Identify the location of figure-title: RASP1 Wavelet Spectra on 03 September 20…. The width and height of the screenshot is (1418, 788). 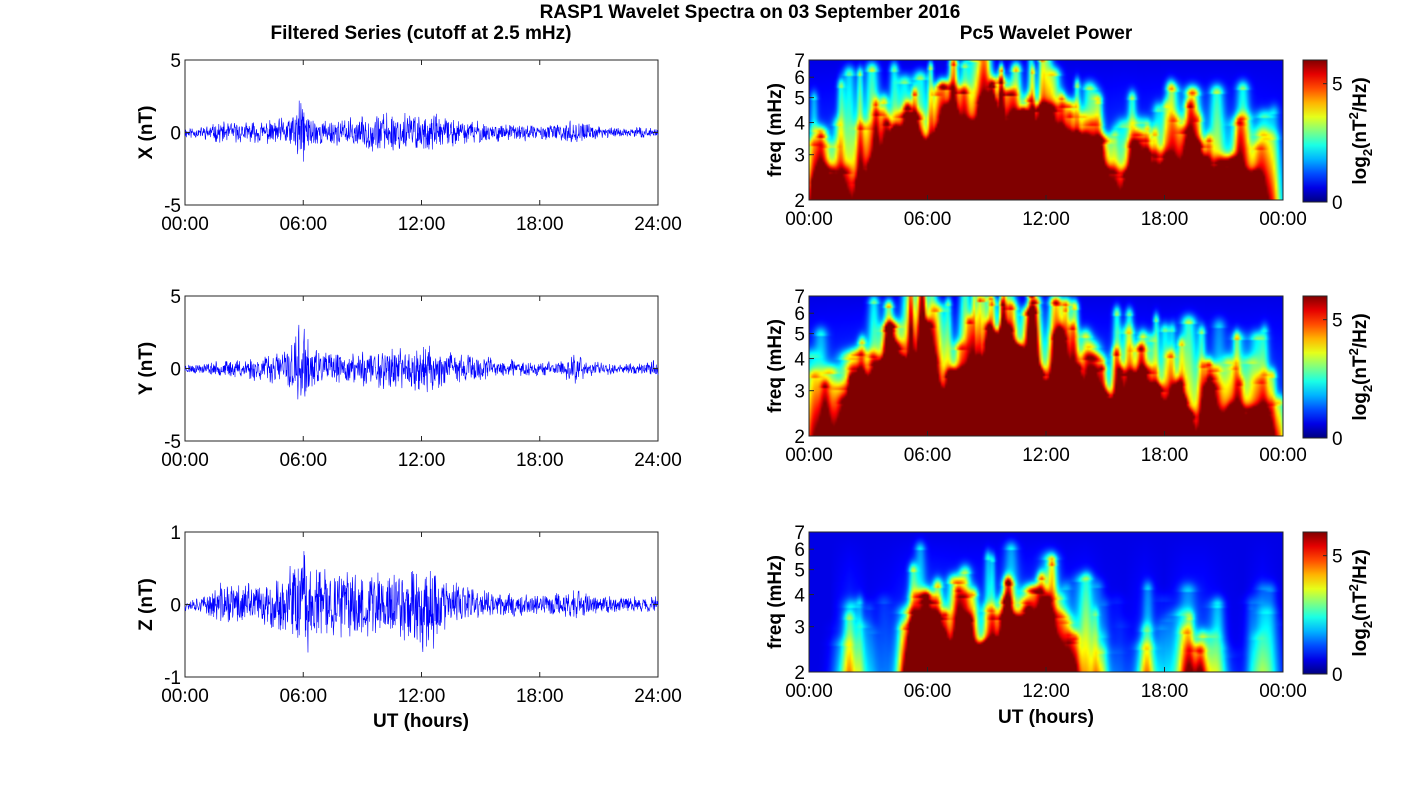
(750, 12).